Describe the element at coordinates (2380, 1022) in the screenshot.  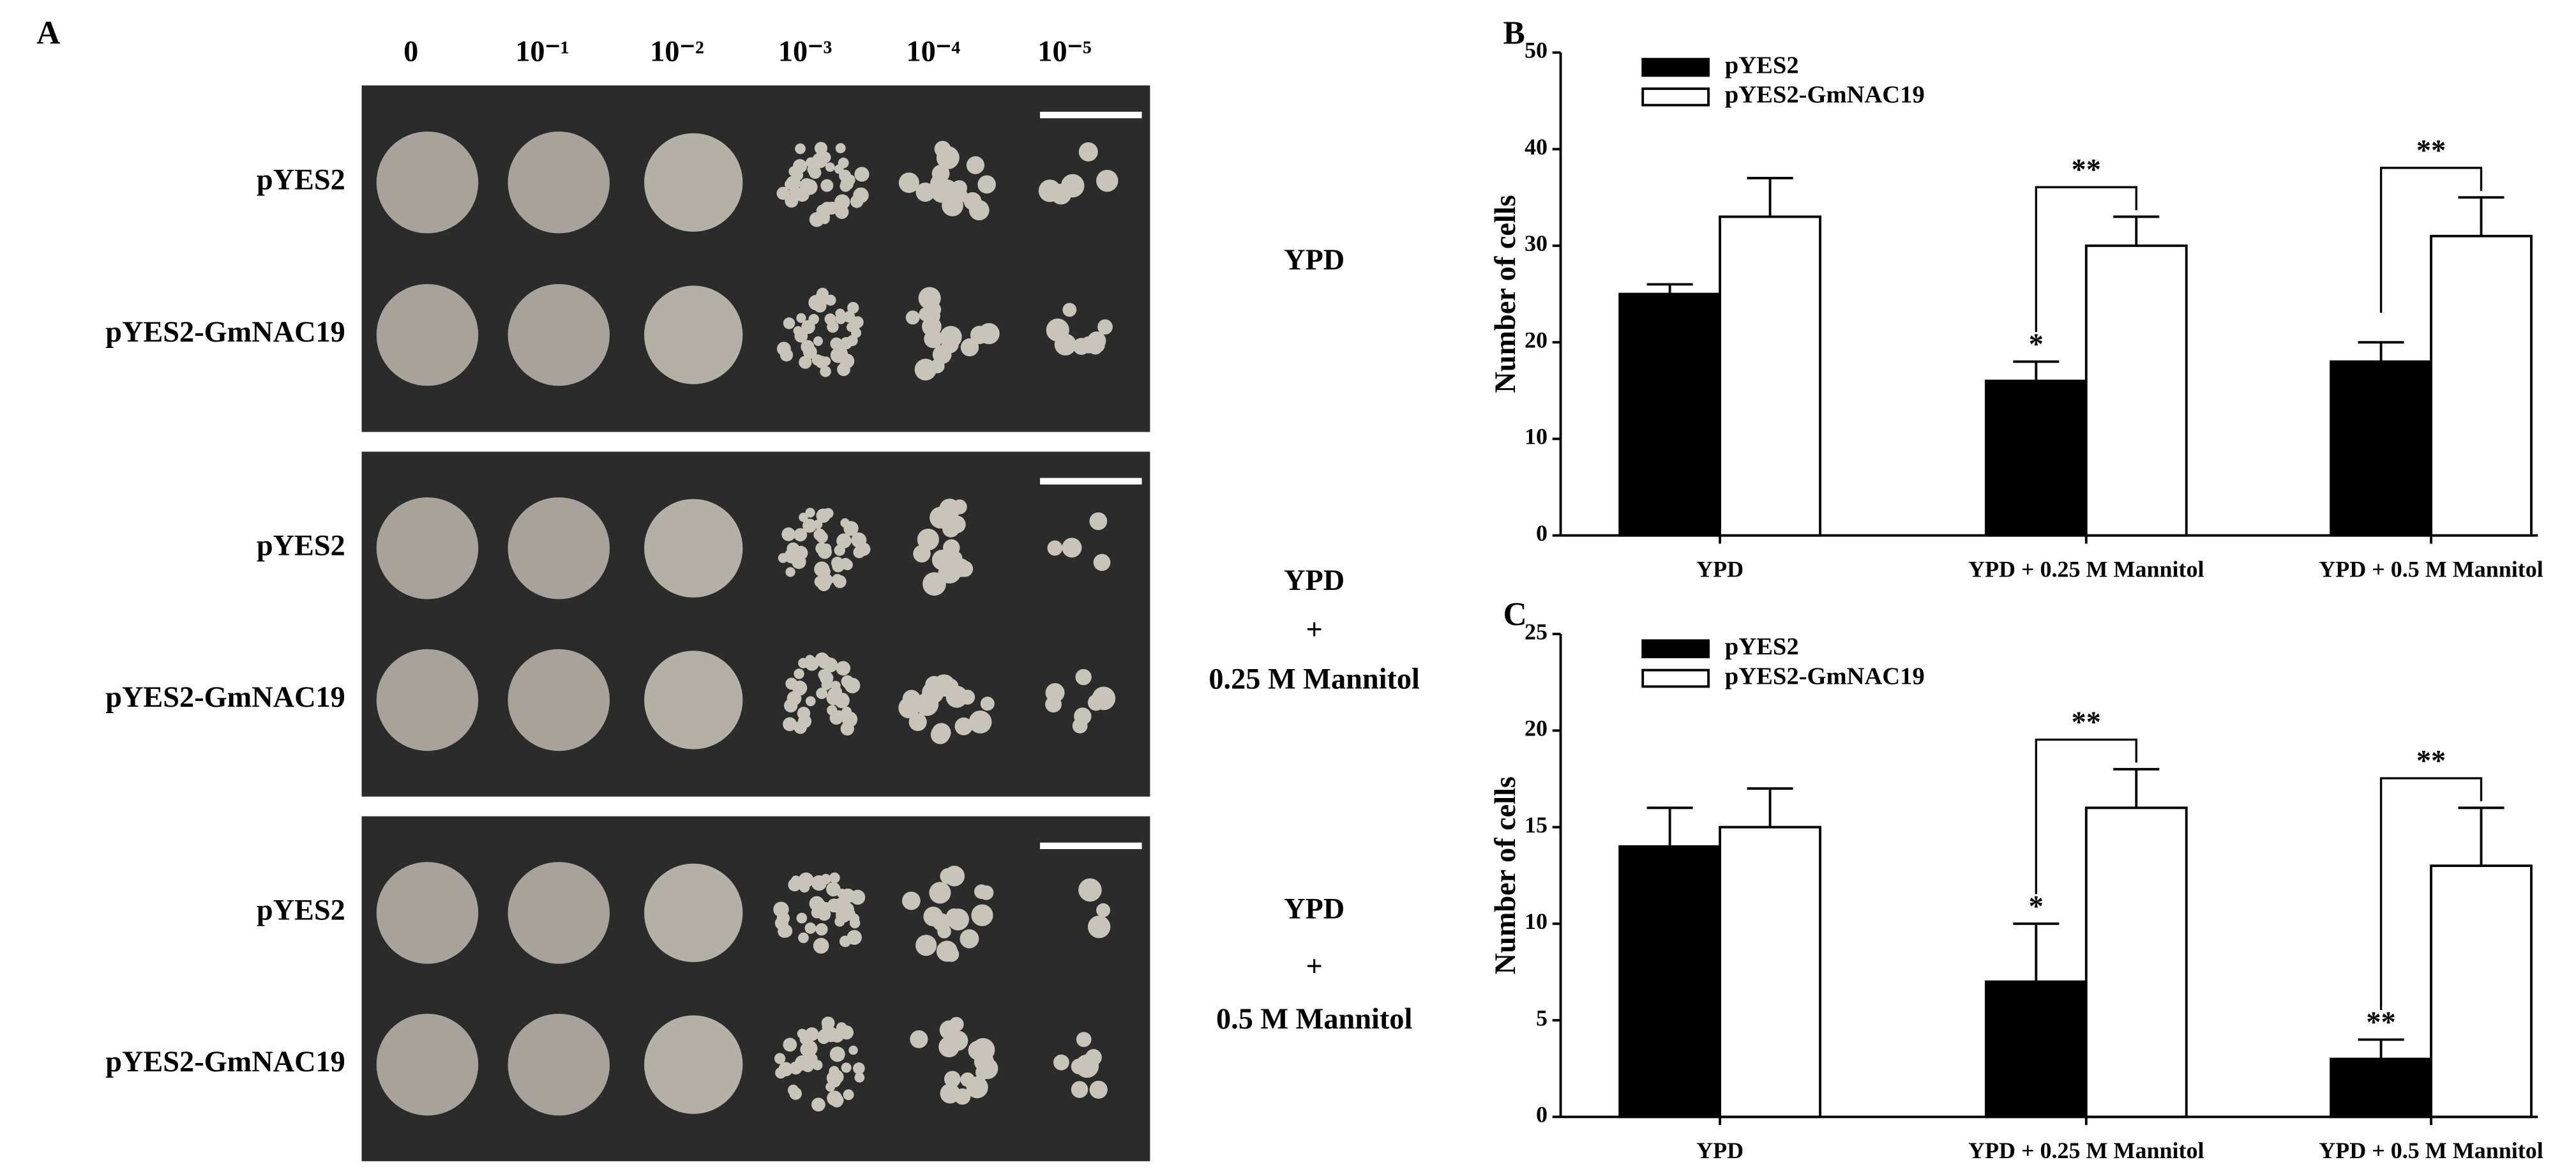
I see `significance-mark: **` at that location.